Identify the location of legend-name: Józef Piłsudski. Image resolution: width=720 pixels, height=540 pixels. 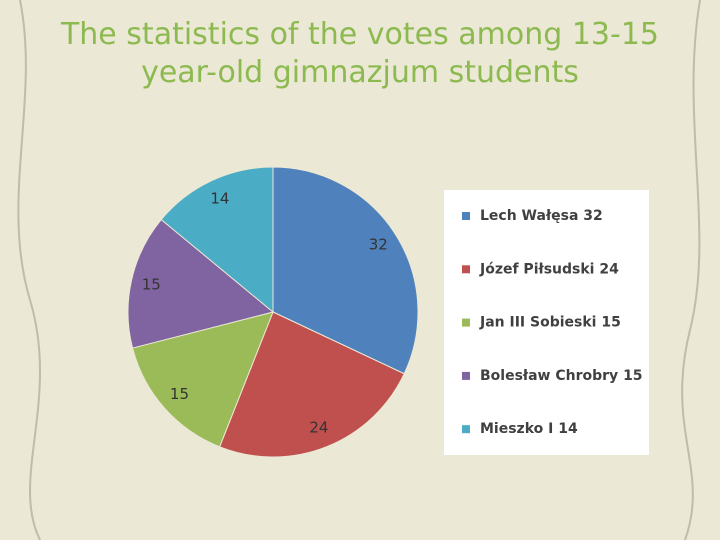
(536, 269).